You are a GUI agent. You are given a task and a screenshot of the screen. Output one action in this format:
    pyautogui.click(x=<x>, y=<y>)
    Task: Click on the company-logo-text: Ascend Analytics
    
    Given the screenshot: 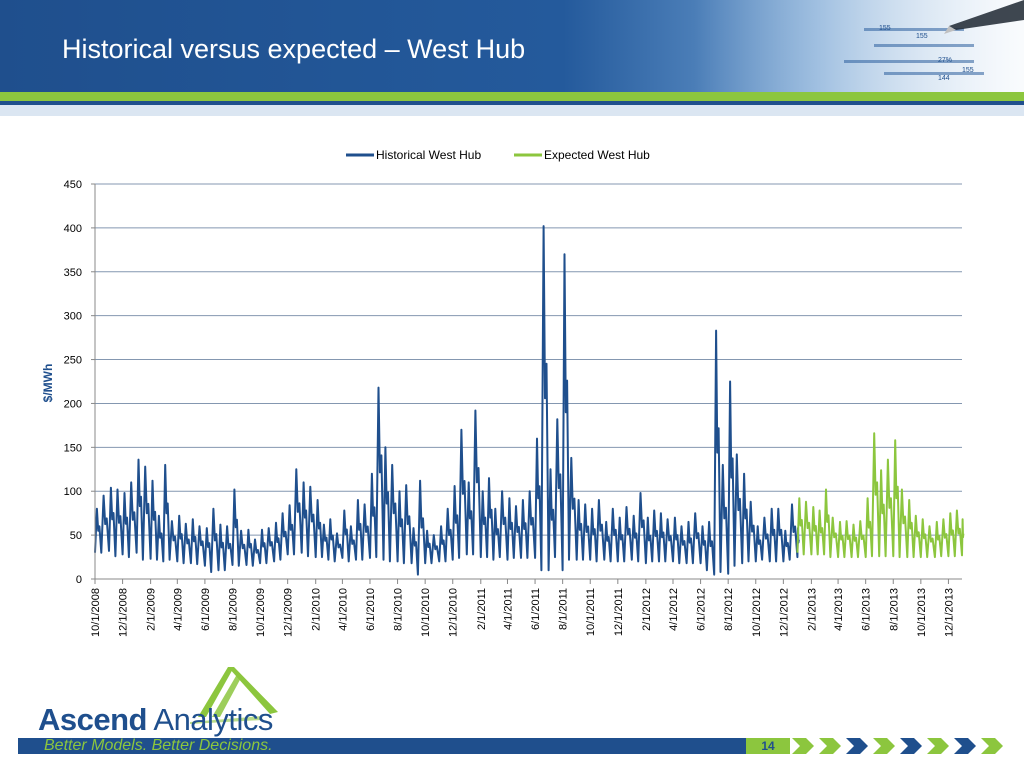 What is the action you would take?
    pyautogui.click(x=155, y=720)
    